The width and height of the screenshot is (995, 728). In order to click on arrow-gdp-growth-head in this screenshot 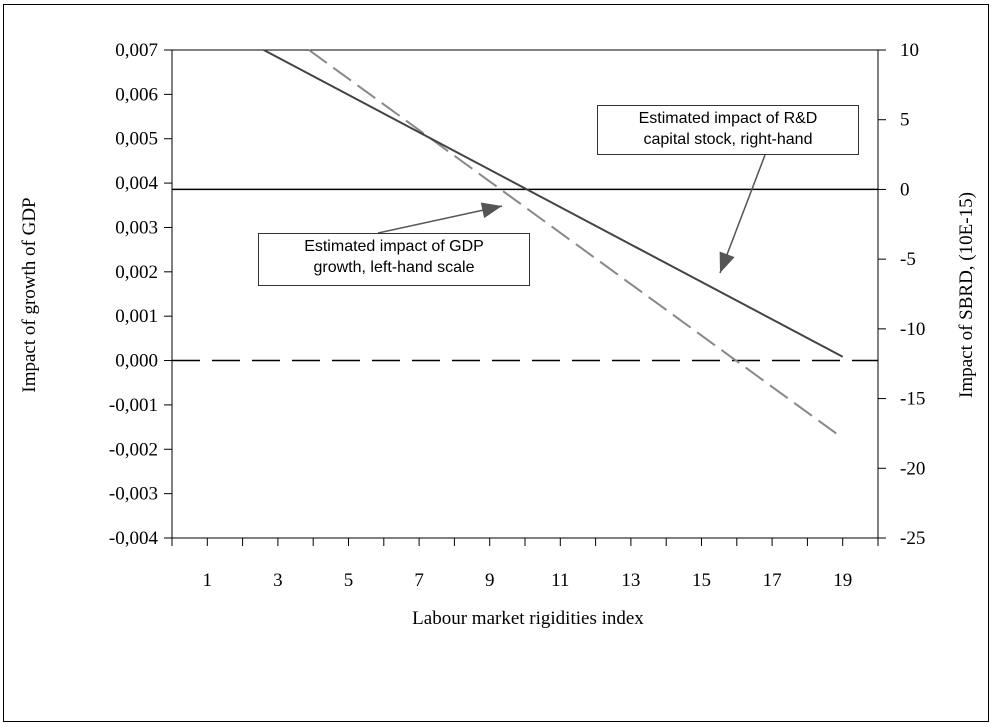, I will do `click(491, 210)`.